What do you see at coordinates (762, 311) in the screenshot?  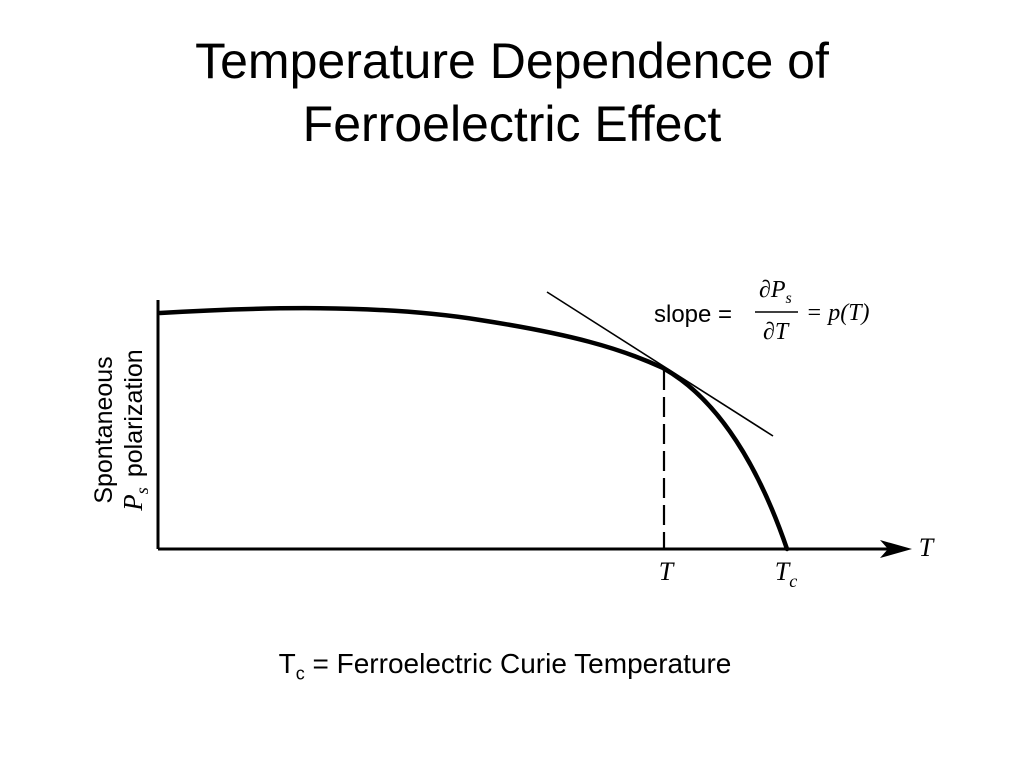 I see `slope-formula: slope = ∂Ps ∂T = p(T)` at bounding box center [762, 311].